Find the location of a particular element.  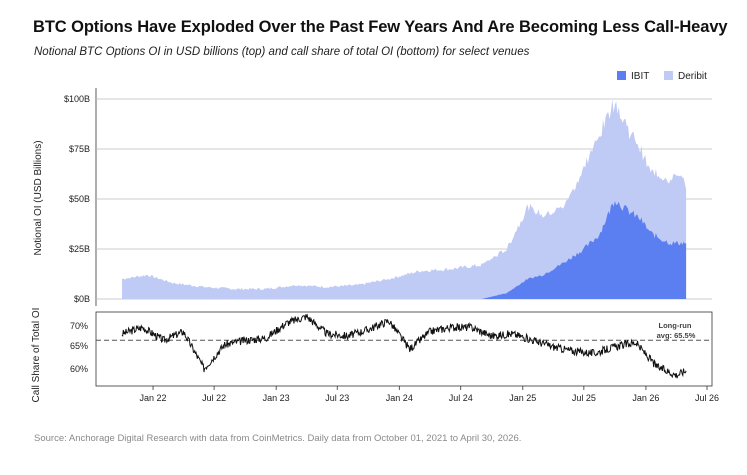

x-tick-label: Jan 26 is located at coordinates (645, 398).